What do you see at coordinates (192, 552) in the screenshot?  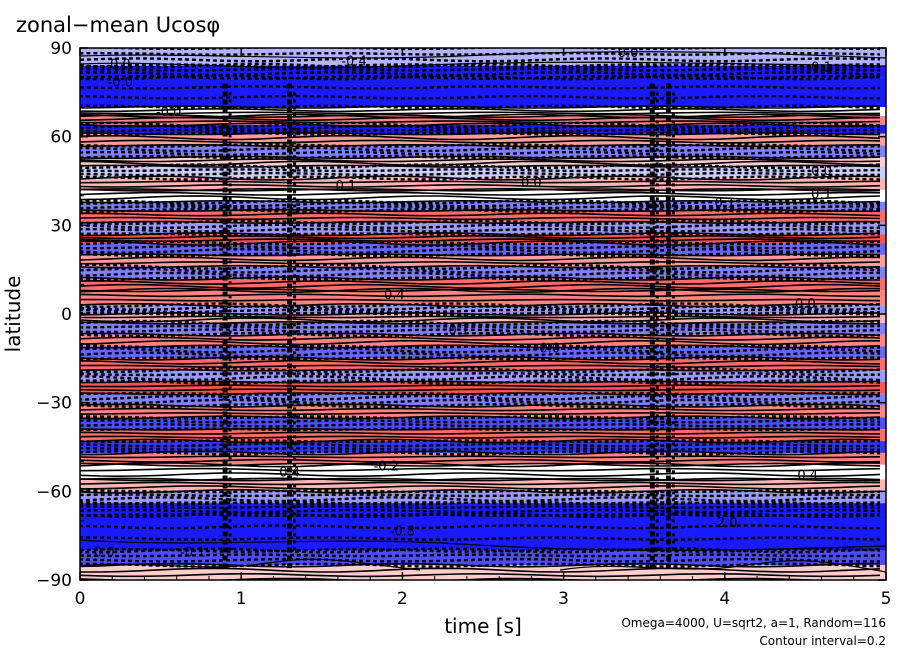 I see `contour-label: -0.1` at bounding box center [192, 552].